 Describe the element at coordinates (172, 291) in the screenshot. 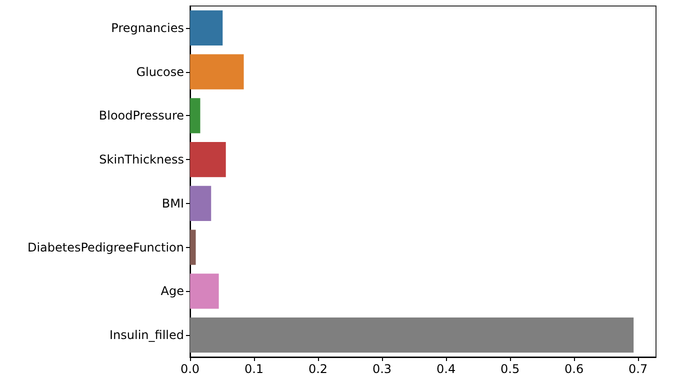

I see `y-tick-label: Age` at that location.